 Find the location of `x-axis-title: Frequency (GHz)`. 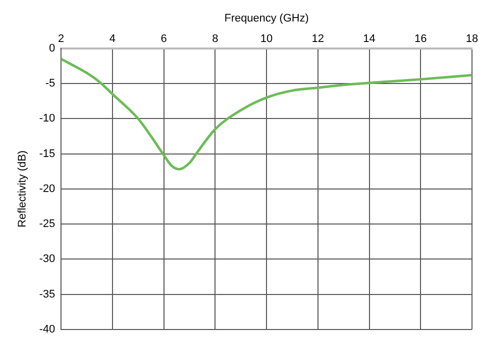

x-axis-title: Frequency (GHz) is located at coordinates (266, 18).